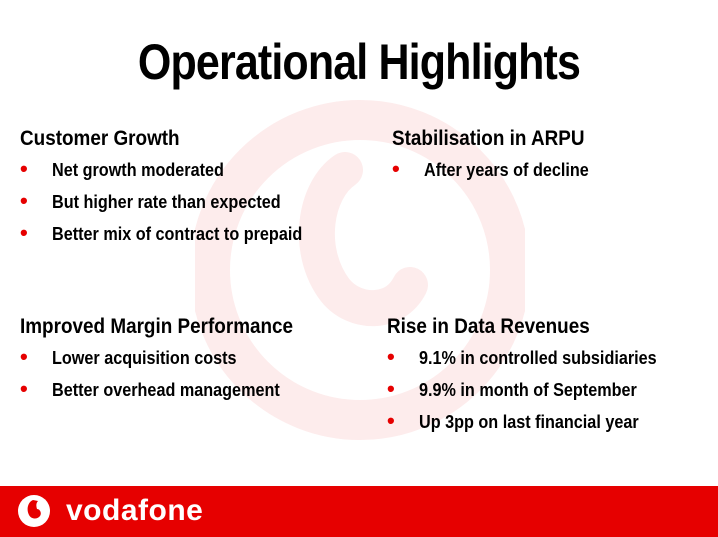 This screenshot has width=718, height=537. I want to click on list-item: • After years of decline, so click(499, 170).